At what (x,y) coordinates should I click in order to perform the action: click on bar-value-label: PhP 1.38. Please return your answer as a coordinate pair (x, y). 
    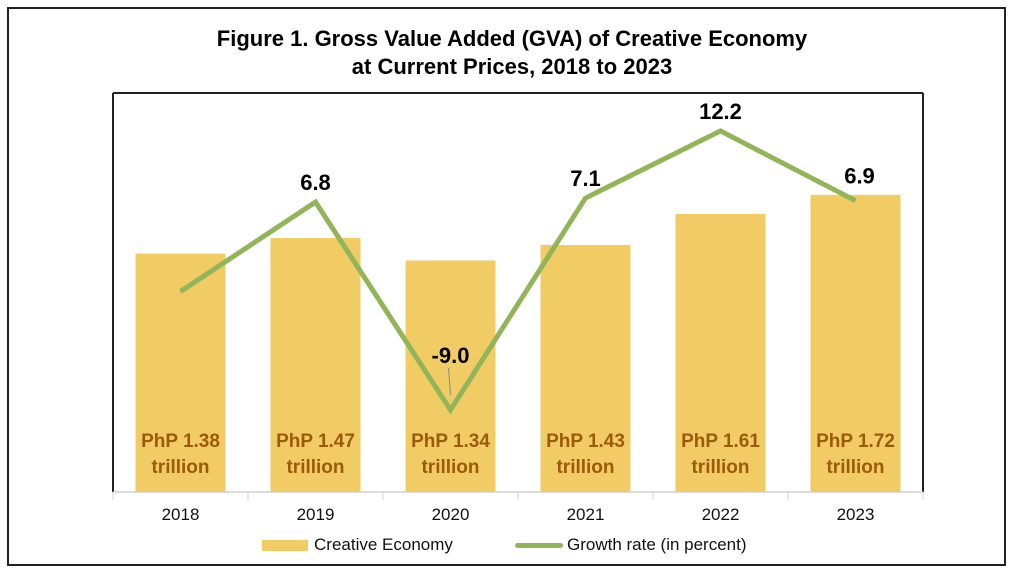
    Looking at the image, I should click on (180, 441).